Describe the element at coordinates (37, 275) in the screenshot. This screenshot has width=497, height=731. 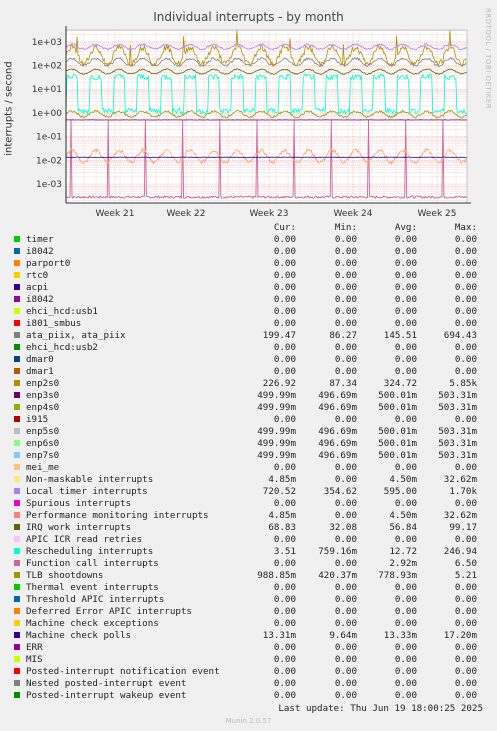
I see `legend-series-name: rtc0` at that location.